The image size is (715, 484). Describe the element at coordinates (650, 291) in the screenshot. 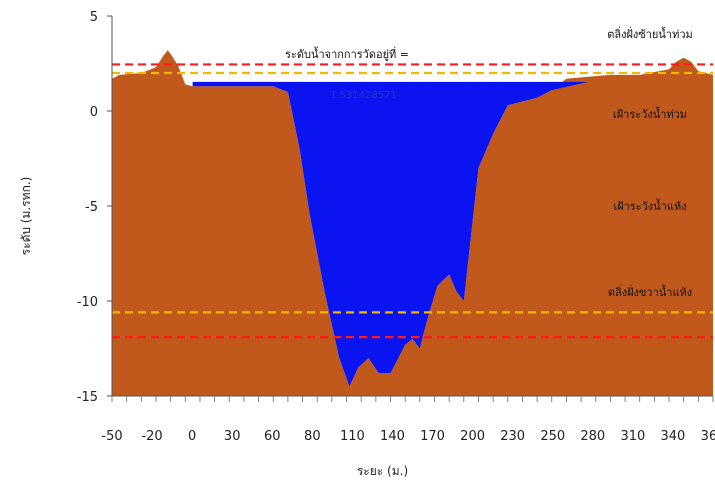

I see `bank-right-label: ตลิ่งฝั่งขวาน้ำแห้ง` at that location.